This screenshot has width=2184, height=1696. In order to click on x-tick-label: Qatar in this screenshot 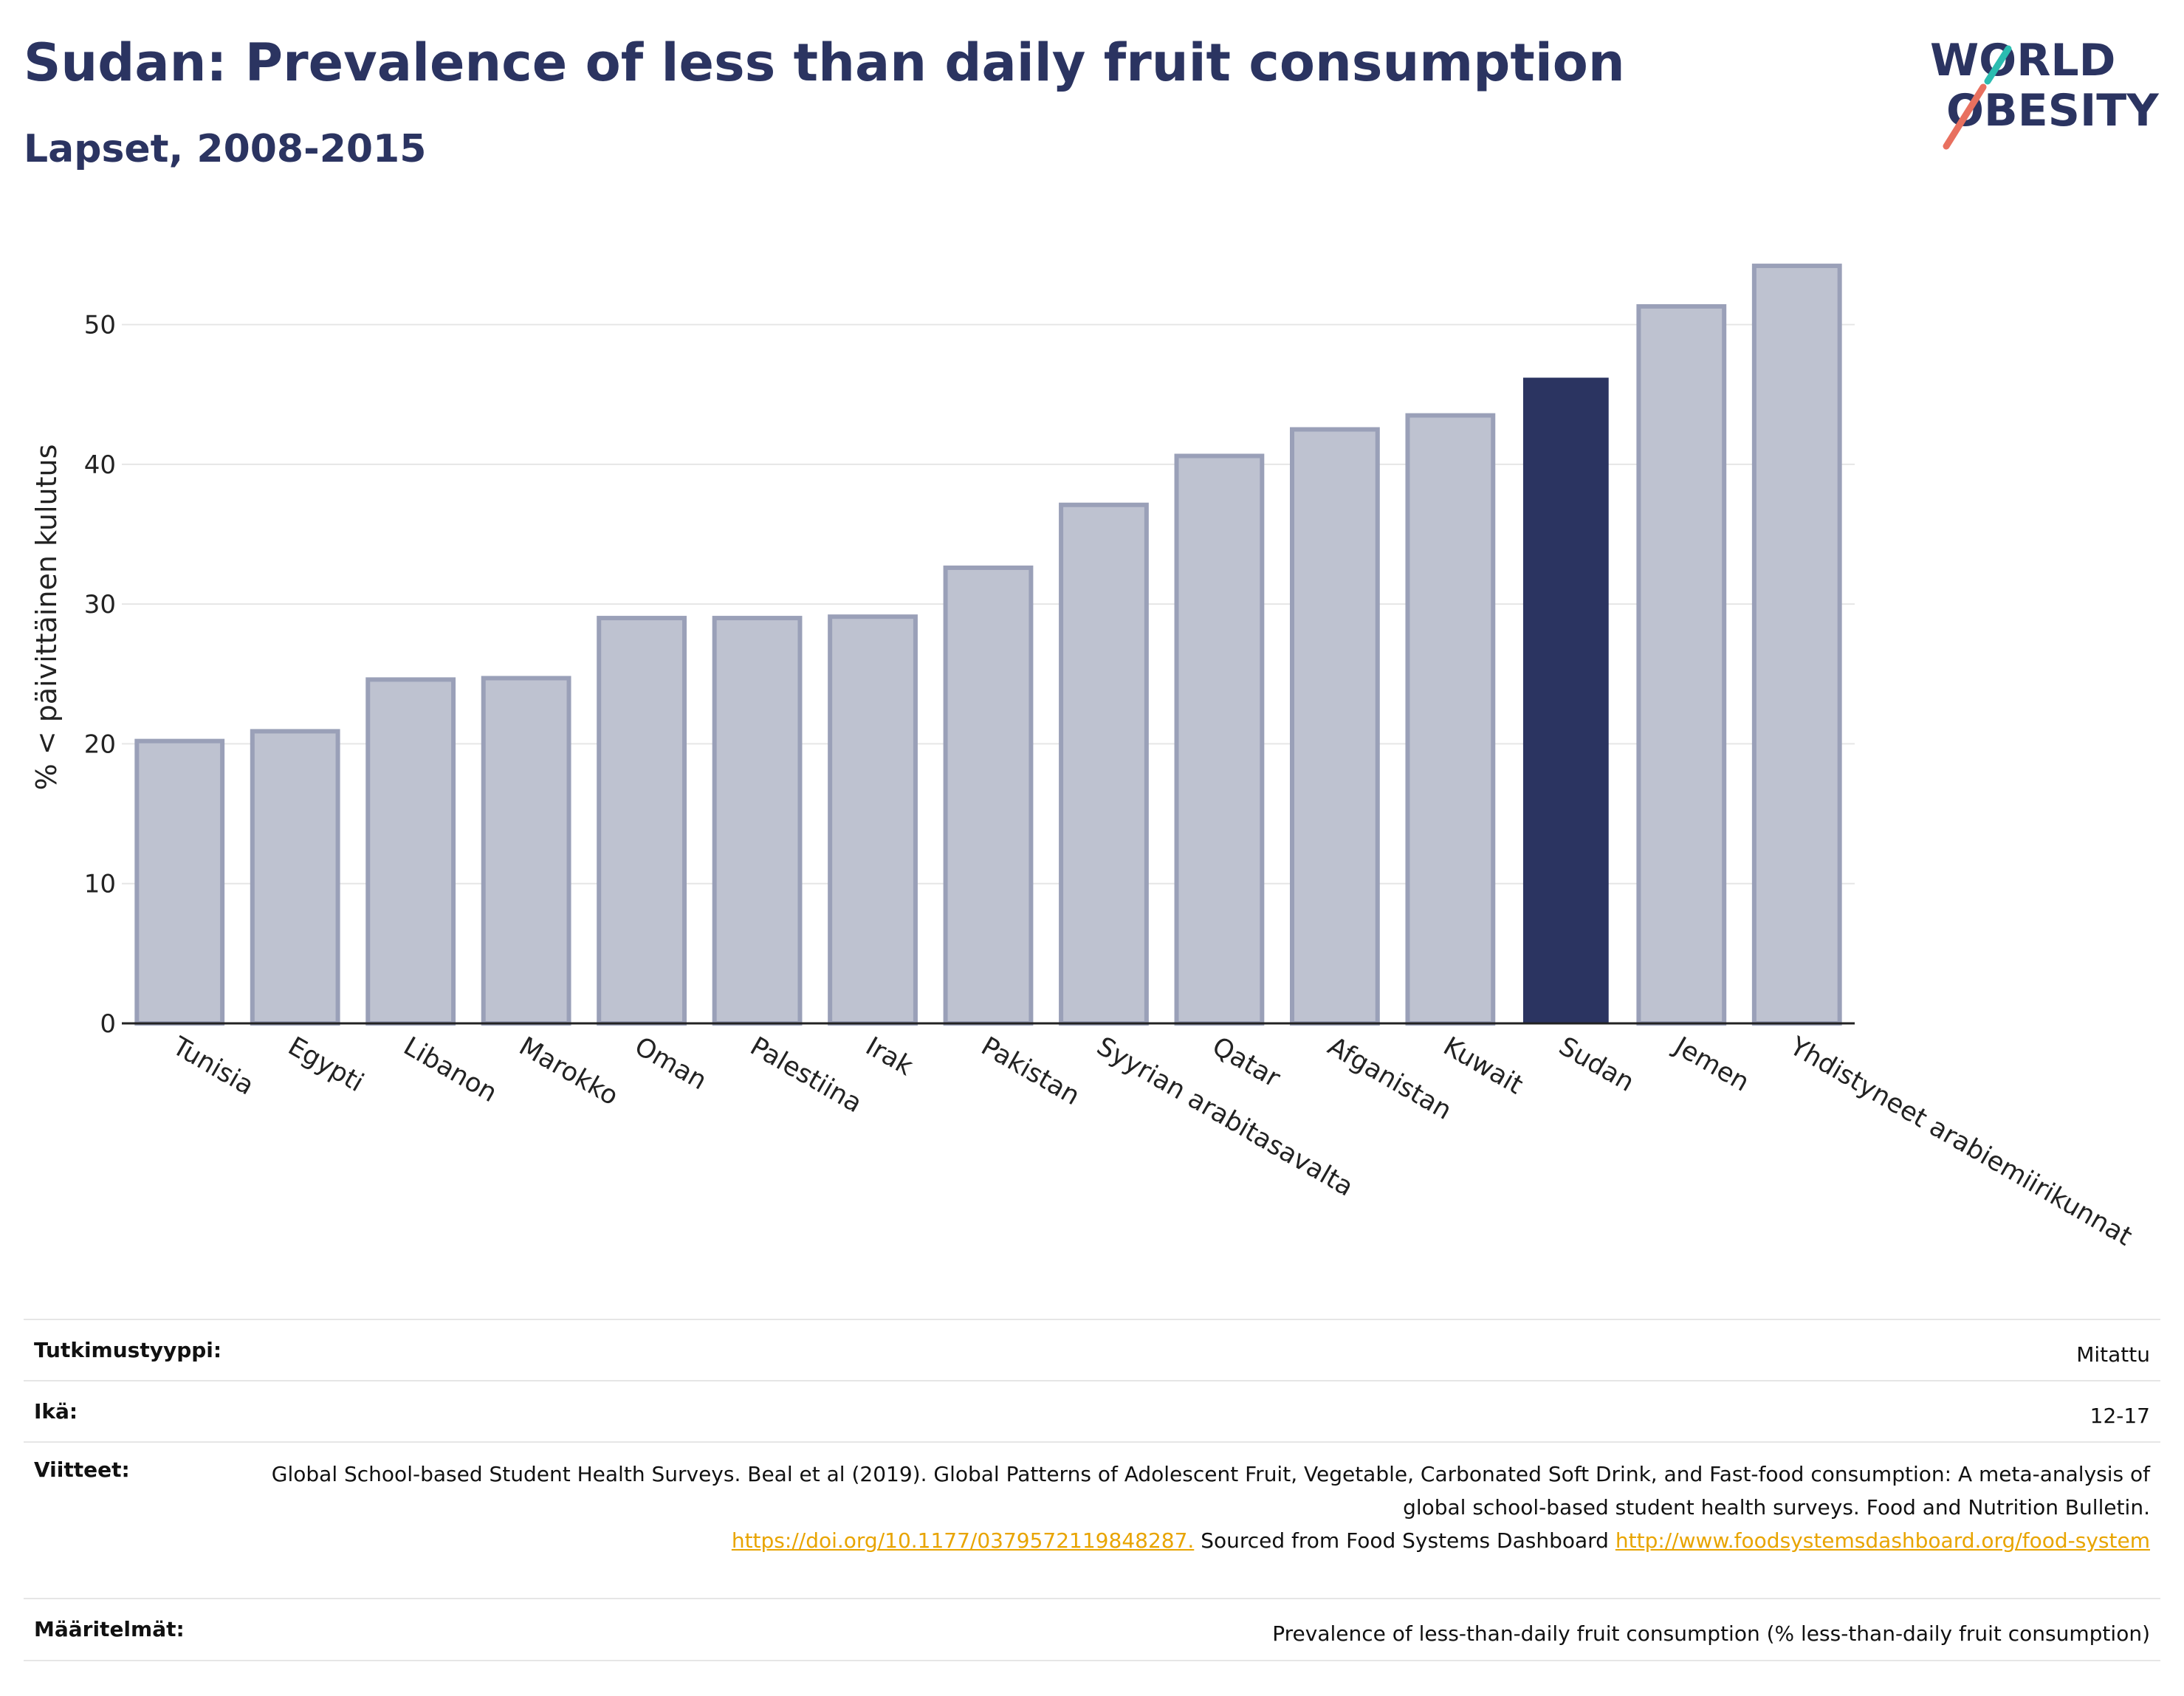, I will do `click(1246, 1062)`.